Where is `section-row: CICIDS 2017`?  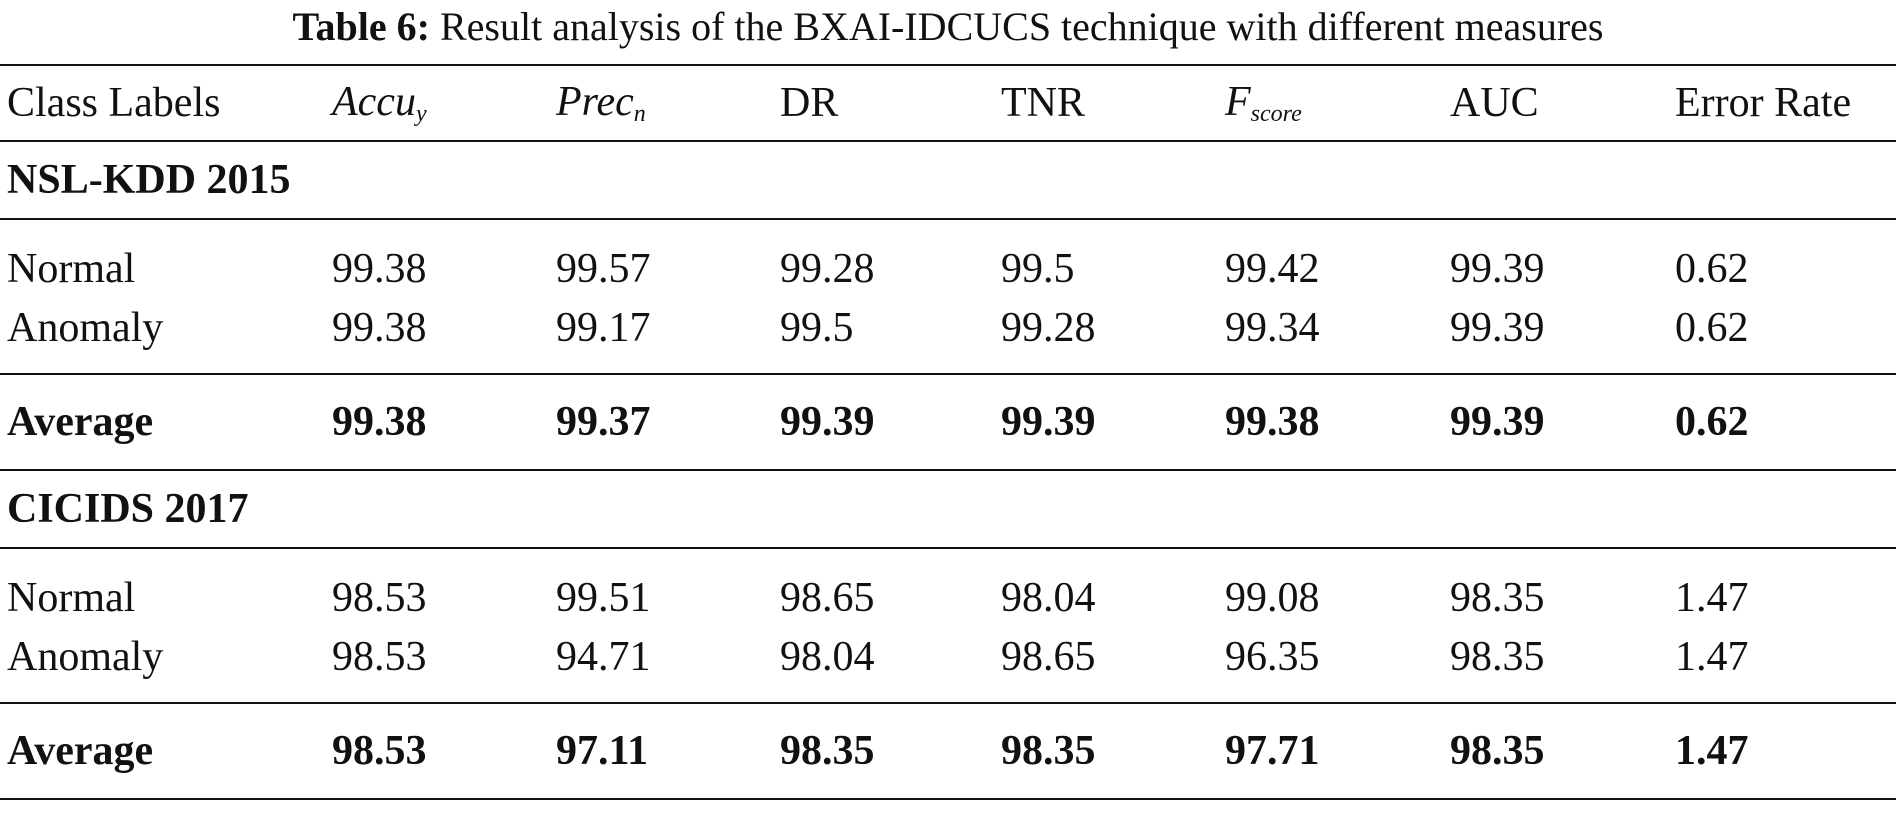 section-row: CICIDS 2017 is located at coordinates (948, 509).